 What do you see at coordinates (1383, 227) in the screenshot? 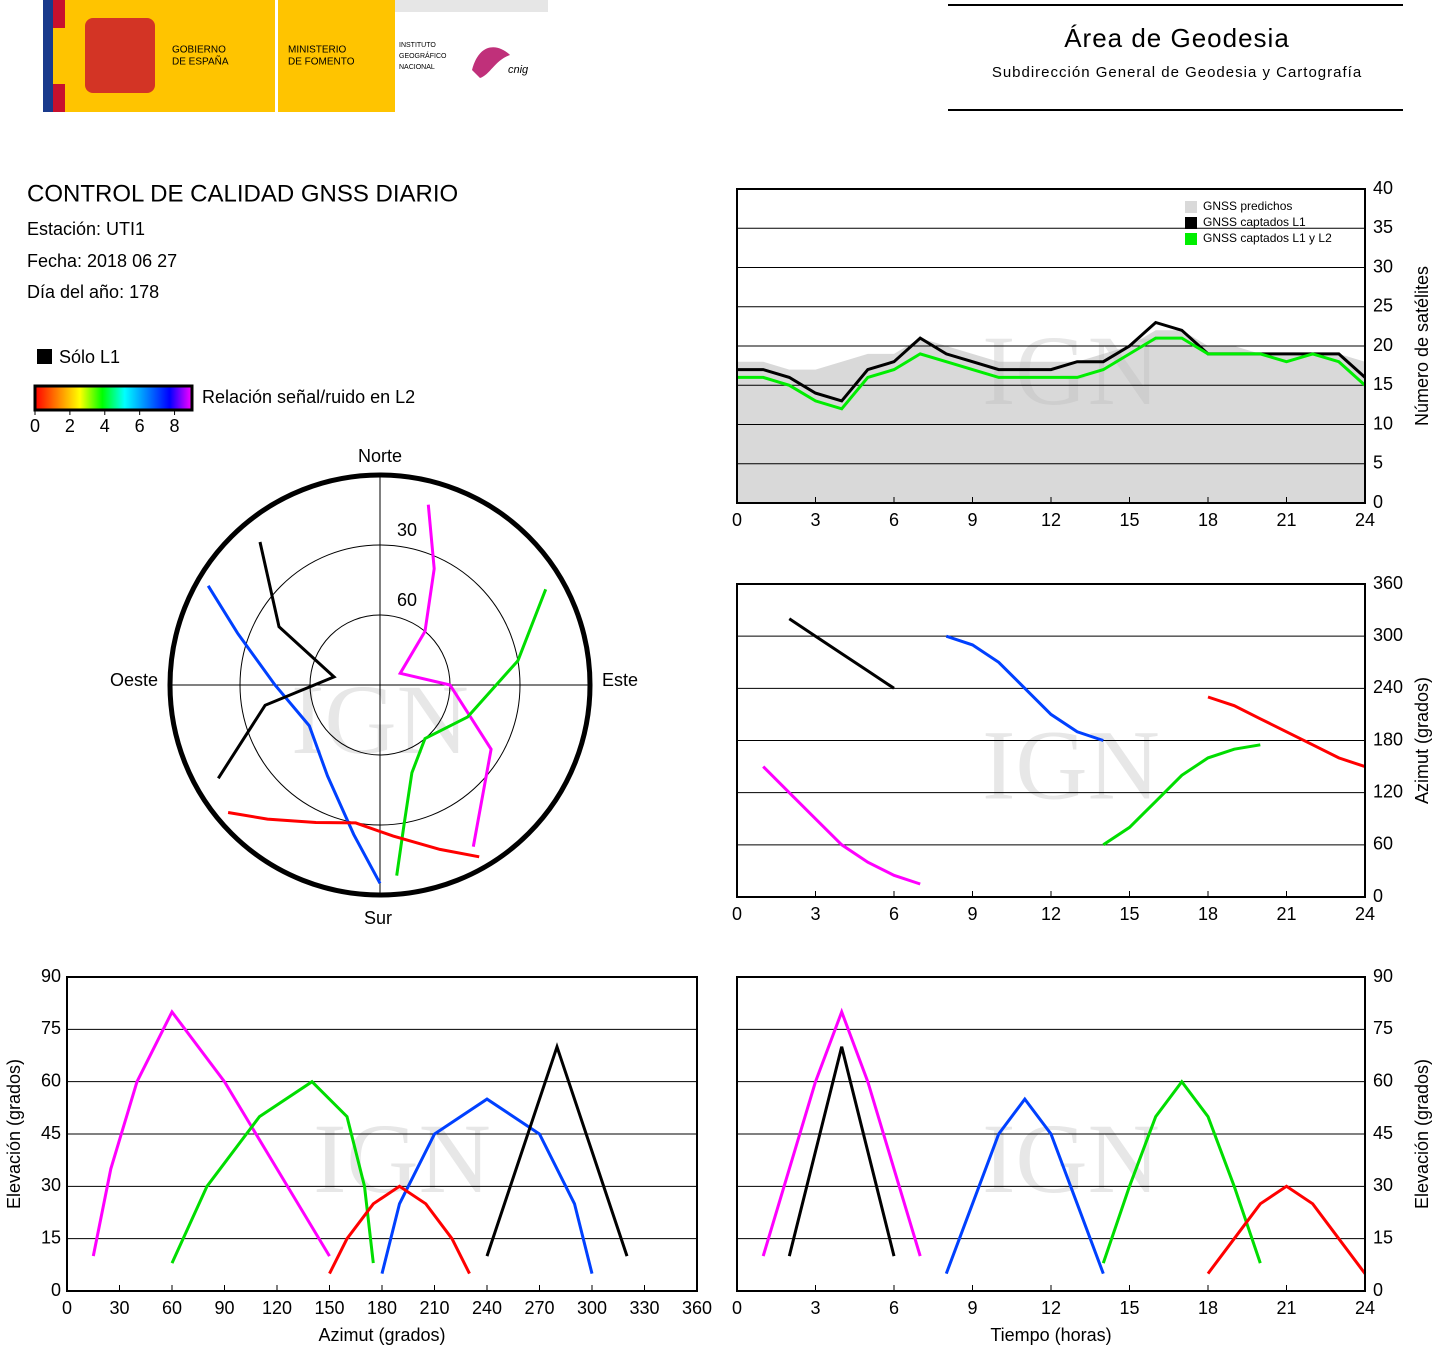
I see `y-tick-label: 35` at bounding box center [1383, 227].